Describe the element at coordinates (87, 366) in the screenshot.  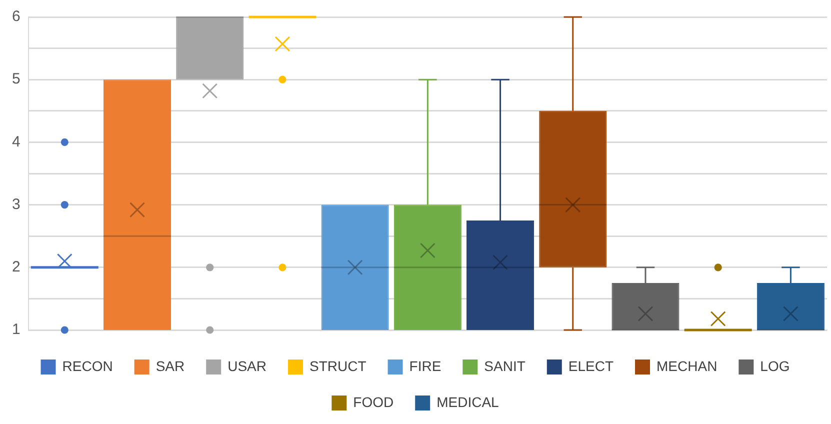
I see `legend-label: RECON` at that location.